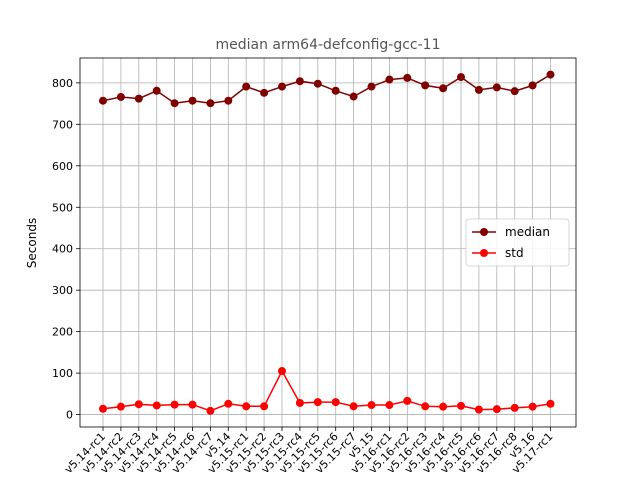  What do you see at coordinates (484, 253) in the screenshot?
I see `legend-marker-std` at bounding box center [484, 253].